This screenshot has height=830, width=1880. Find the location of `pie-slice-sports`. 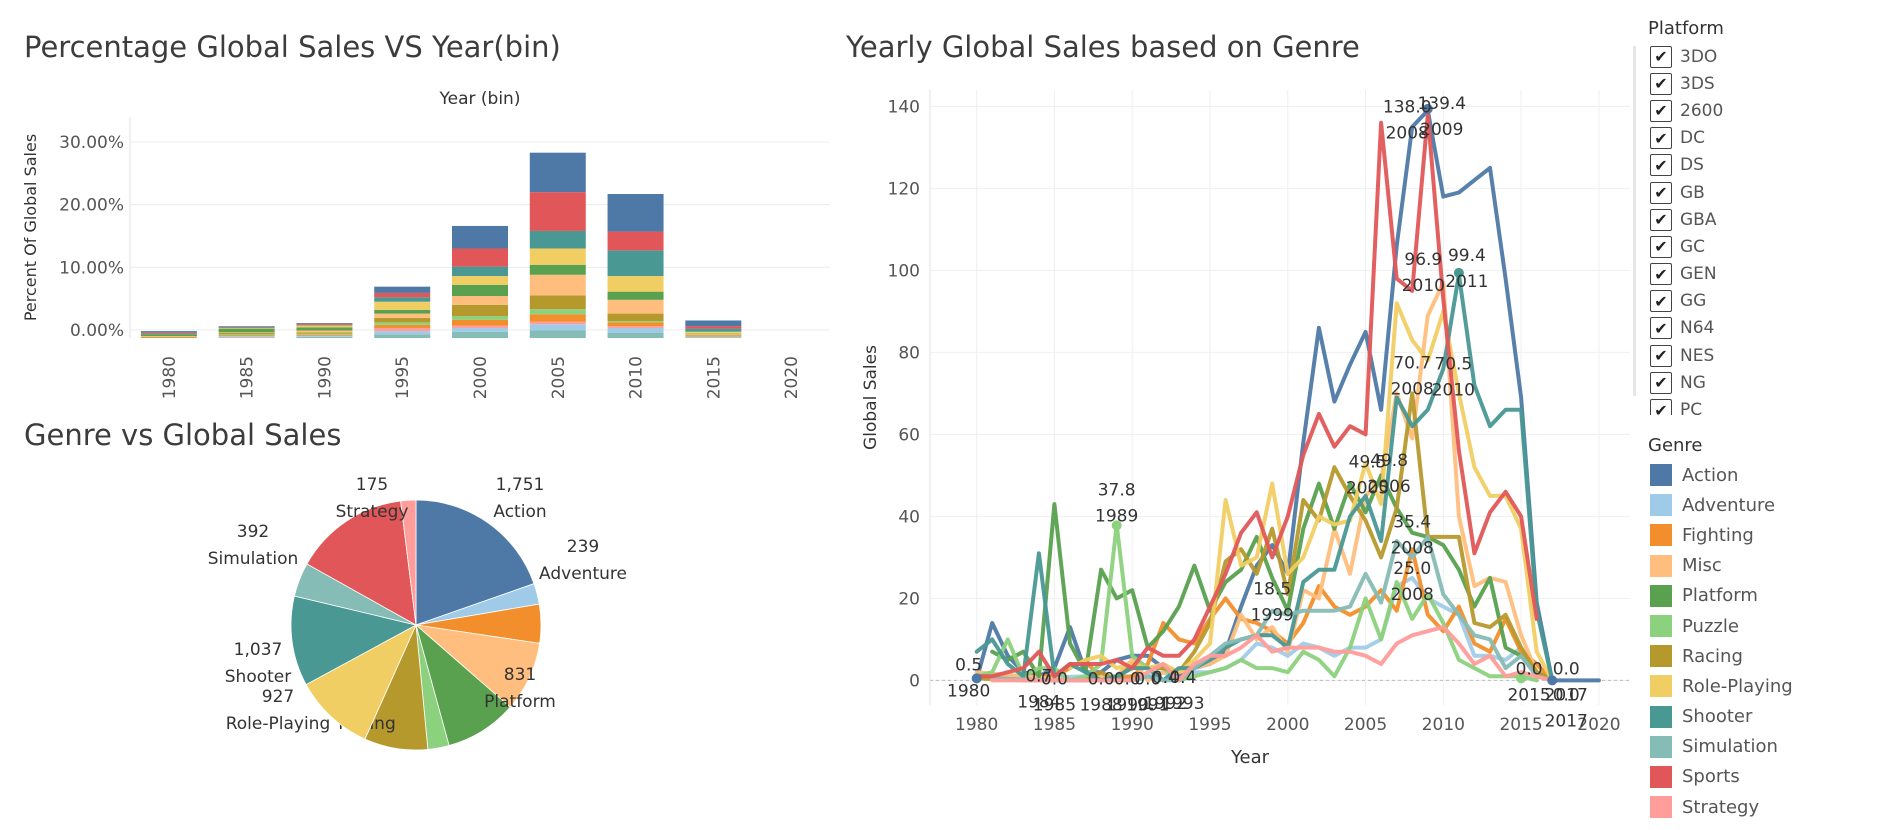

pie-slice-sports is located at coordinates (361, 563).